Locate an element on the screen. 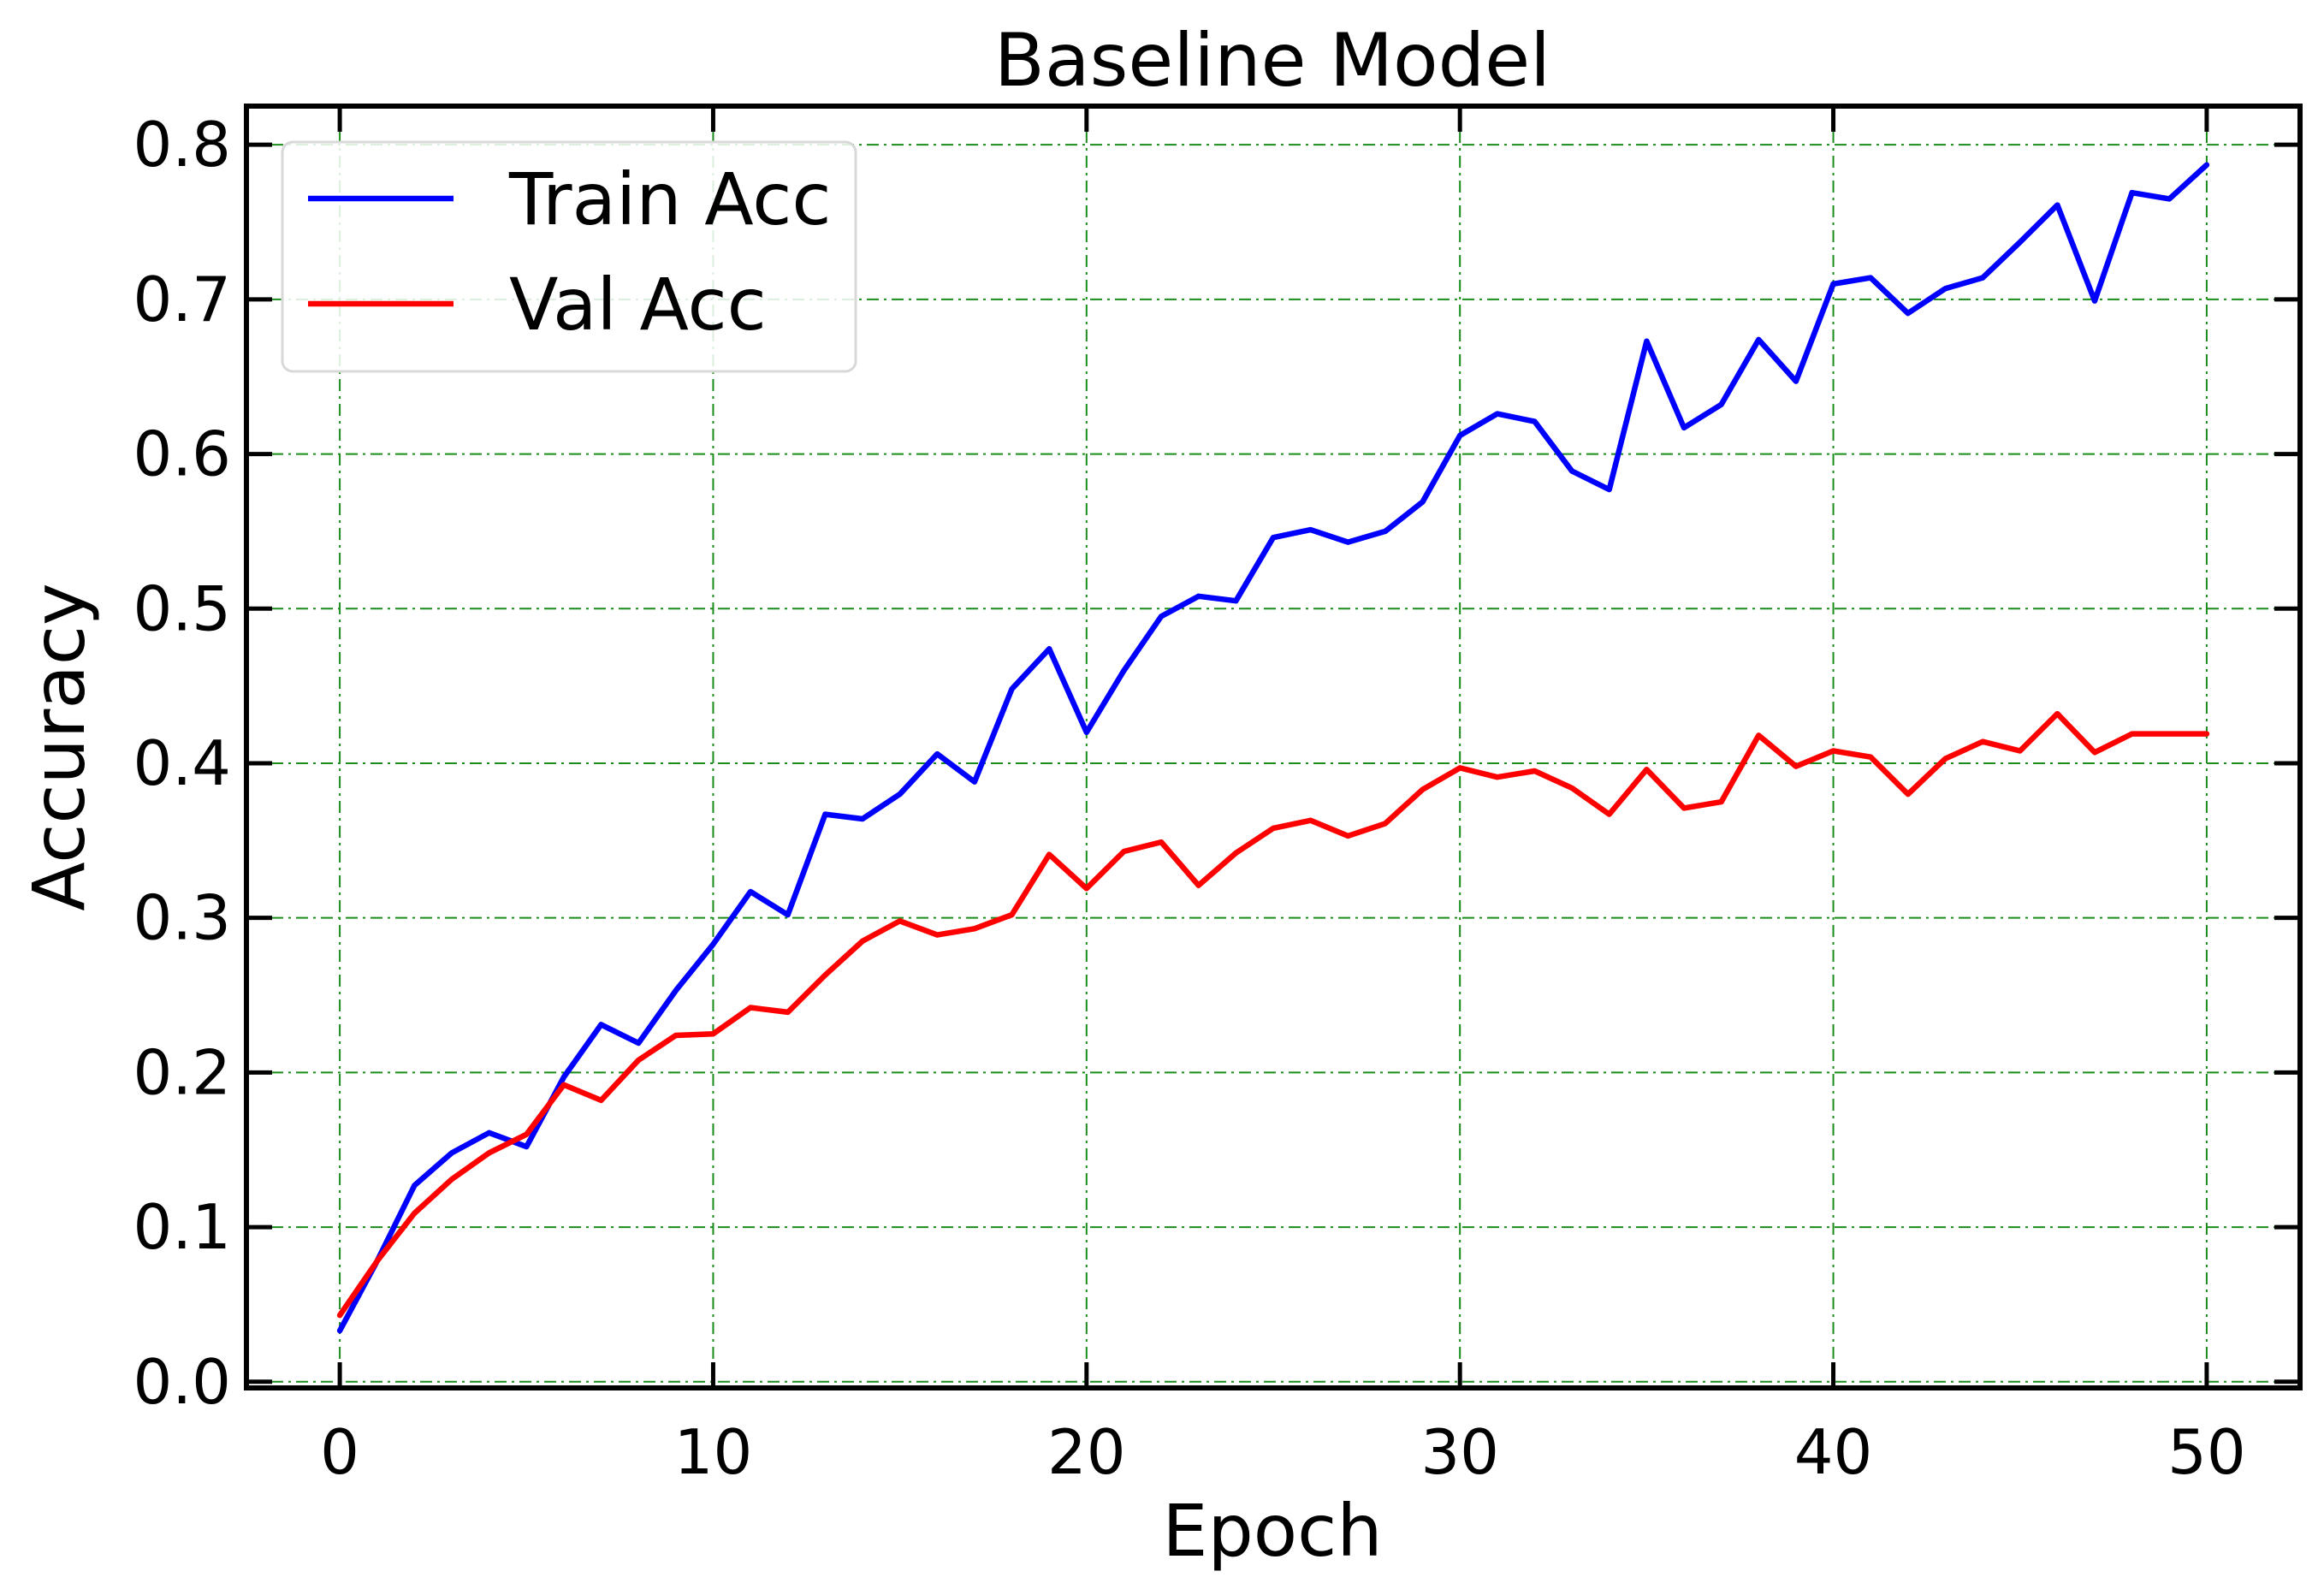 The image size is (2324, 1595). y-tick-label: 0.7 is located at coordinates (182, 299).